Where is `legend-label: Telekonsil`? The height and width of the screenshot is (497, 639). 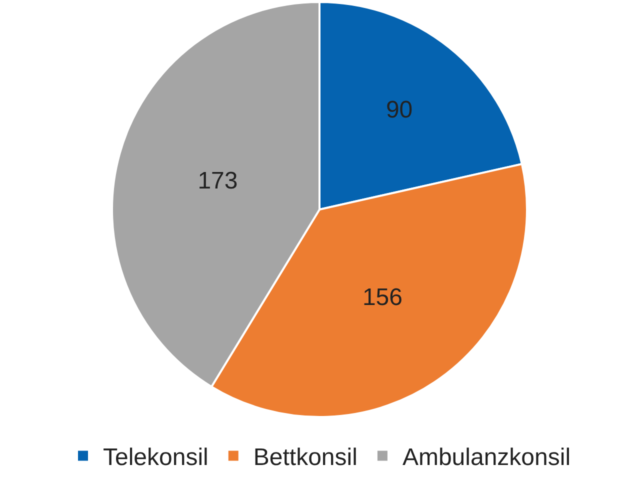 legend-label: Telekonsil is located at coordinates (155, 458).